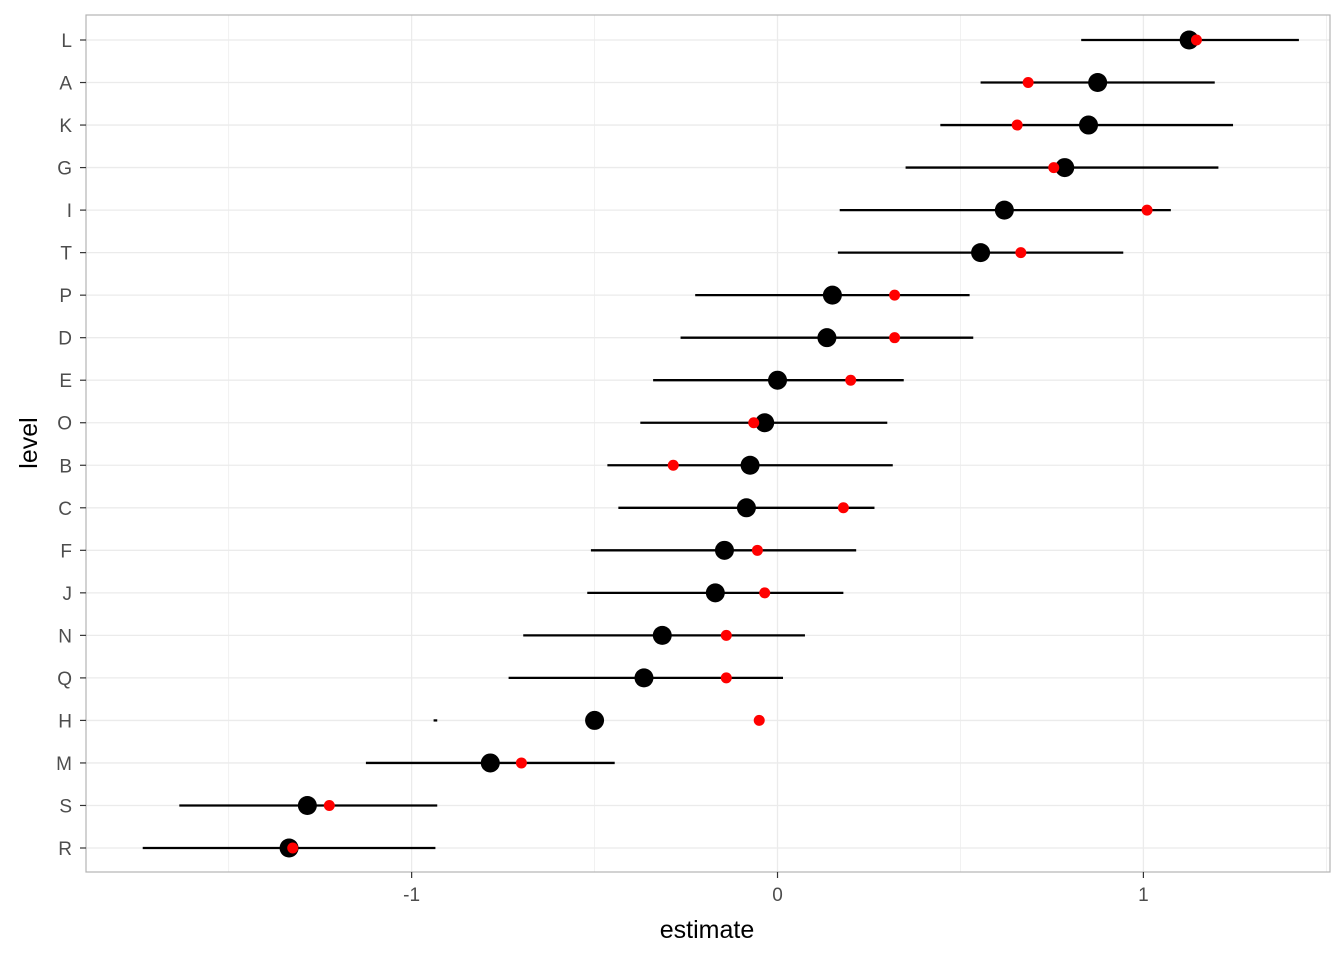  Describe the element at coordinates (726, 635) in the screenshot. I see `secondary-point-N` at that location.